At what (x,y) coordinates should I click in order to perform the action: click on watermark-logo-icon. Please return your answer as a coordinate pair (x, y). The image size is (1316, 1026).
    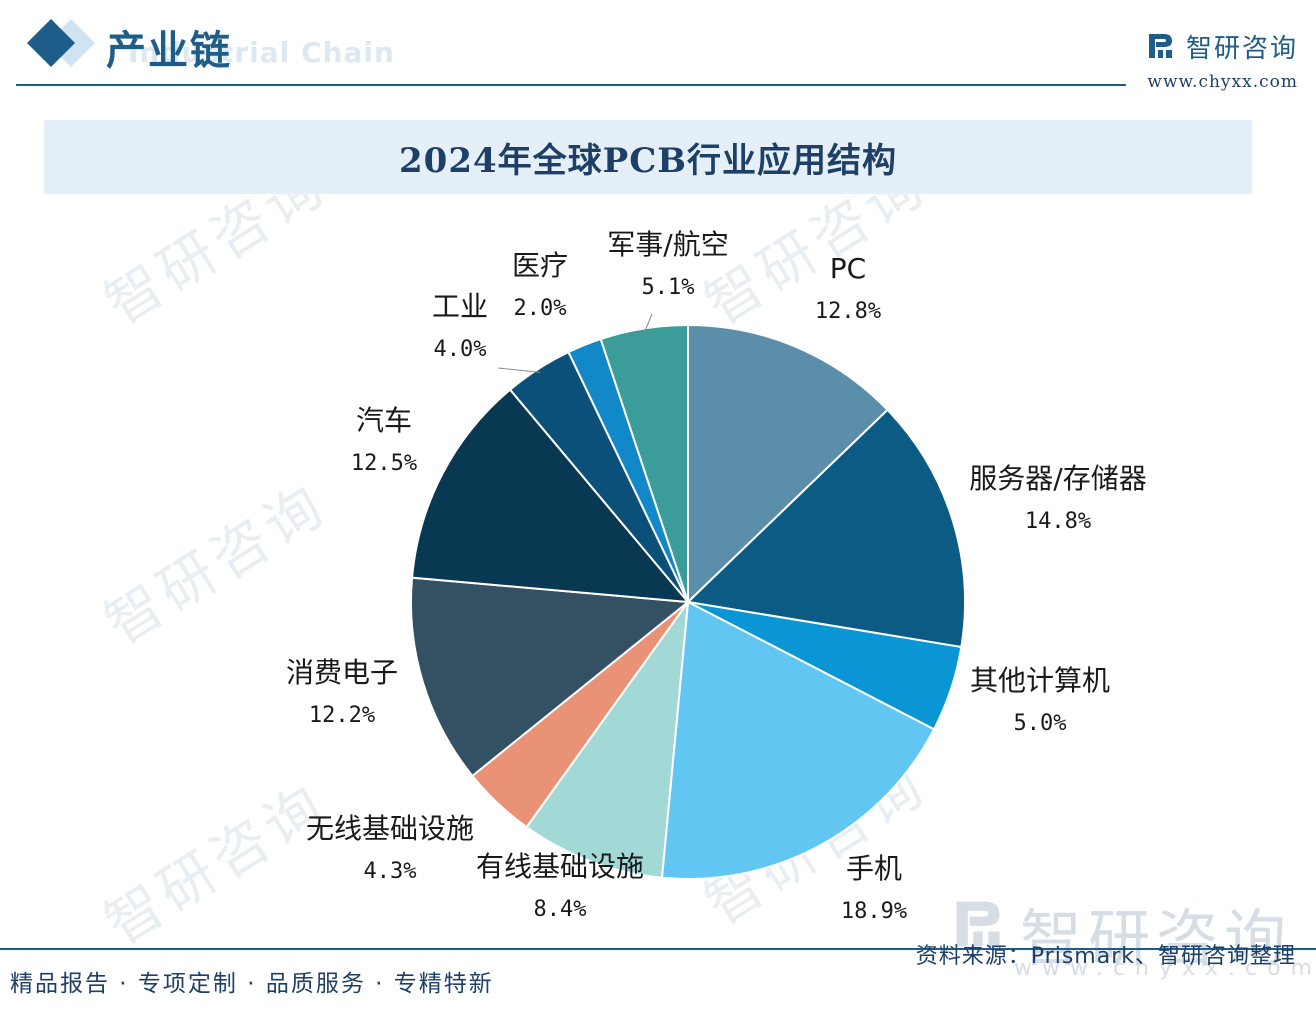
    Looking at the image, I should click on (978, 924).